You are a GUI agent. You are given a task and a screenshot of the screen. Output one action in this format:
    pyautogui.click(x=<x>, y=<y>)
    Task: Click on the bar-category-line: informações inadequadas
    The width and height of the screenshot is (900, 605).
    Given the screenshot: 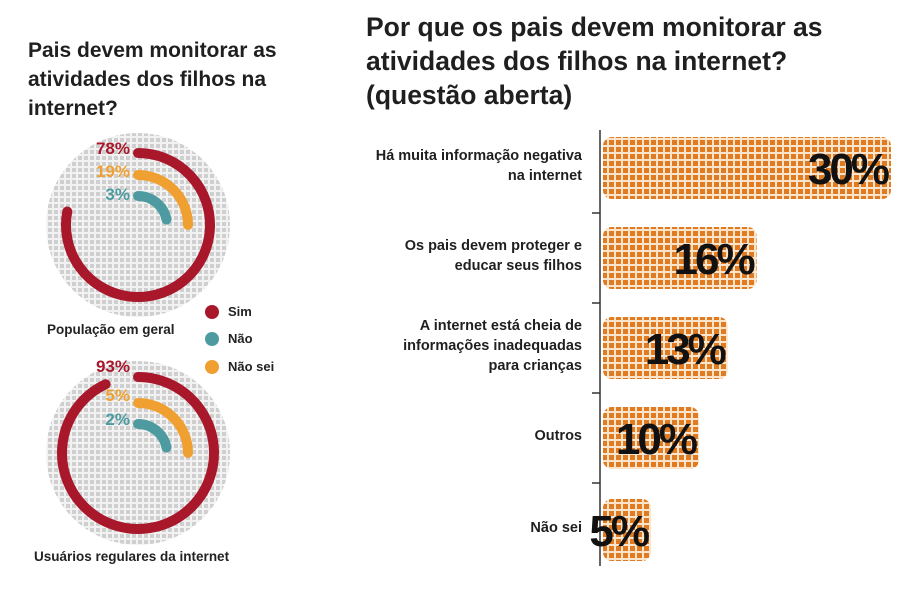 What is the action you would take?
    pyautogui.click(x=492, y=346)
    